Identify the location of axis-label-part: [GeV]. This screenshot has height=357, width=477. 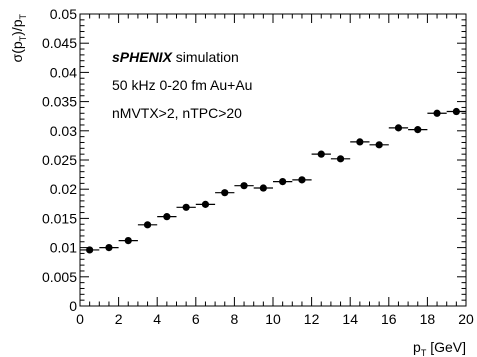
(446, 347).